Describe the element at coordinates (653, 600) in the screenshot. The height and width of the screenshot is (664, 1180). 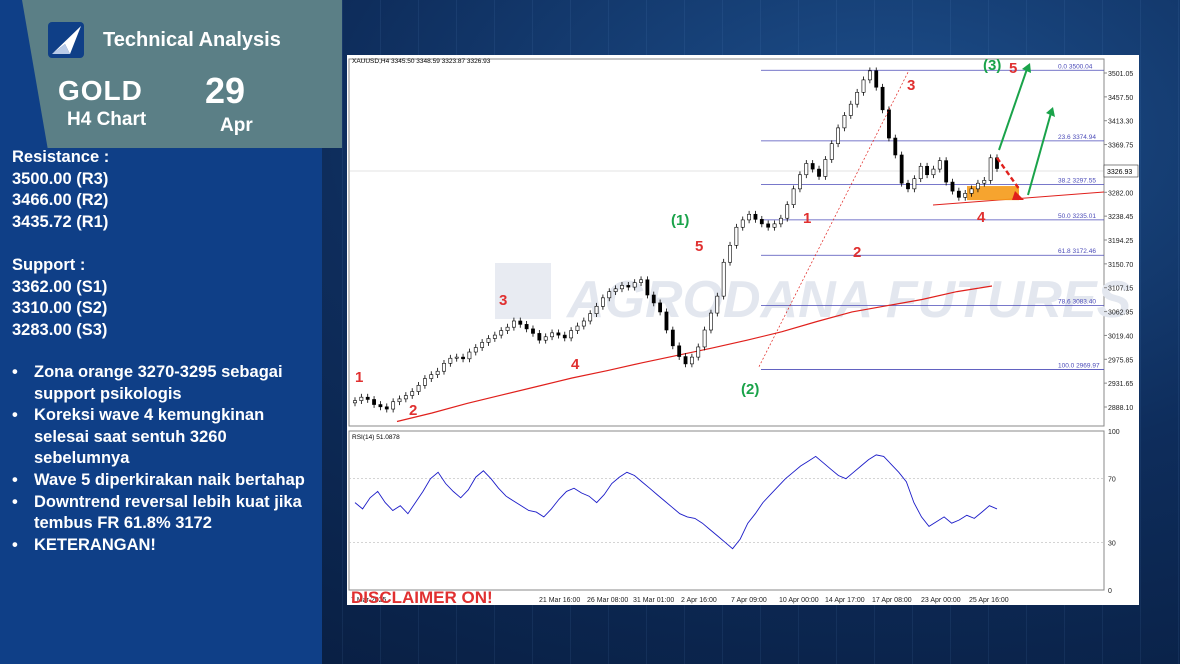
I see `x-tick-label: 31 Mar 01:00` at that location.